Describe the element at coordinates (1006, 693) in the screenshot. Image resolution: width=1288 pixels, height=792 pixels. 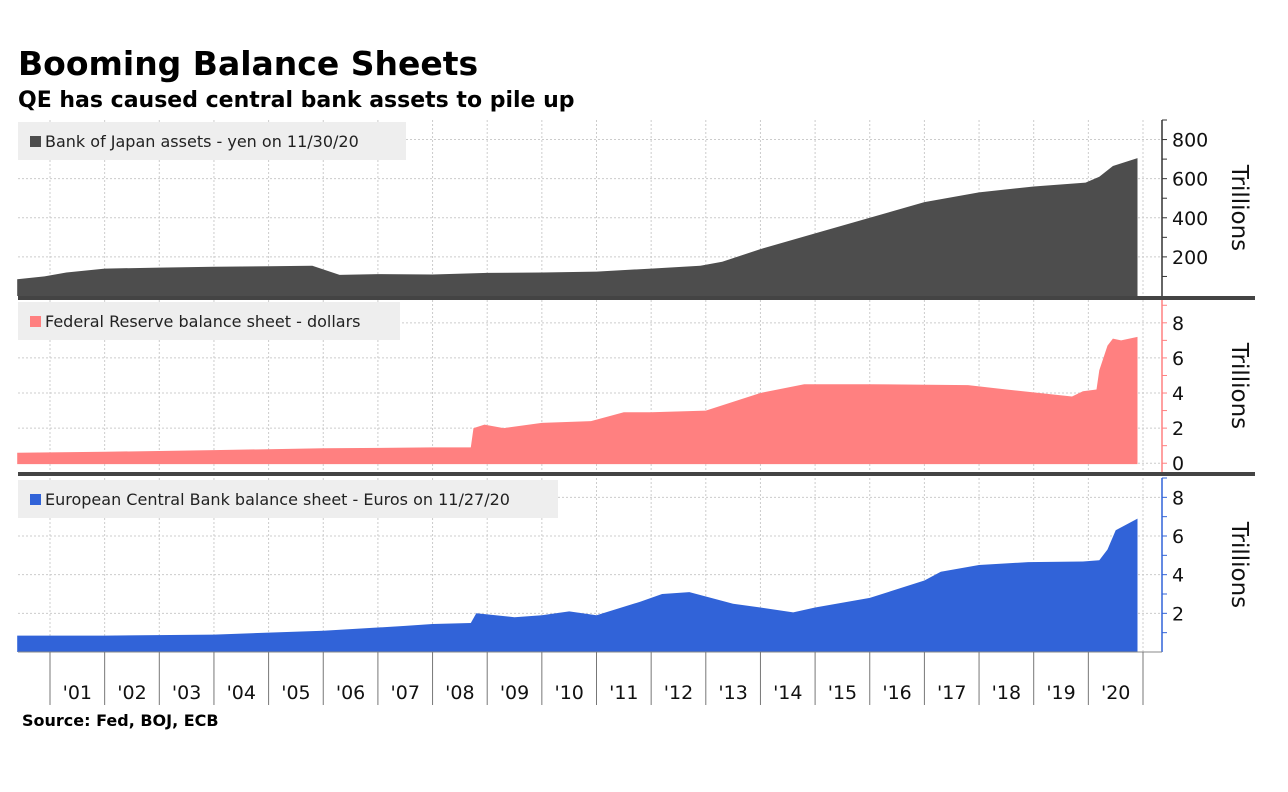
I see `x-tick-label: '18` at that location.